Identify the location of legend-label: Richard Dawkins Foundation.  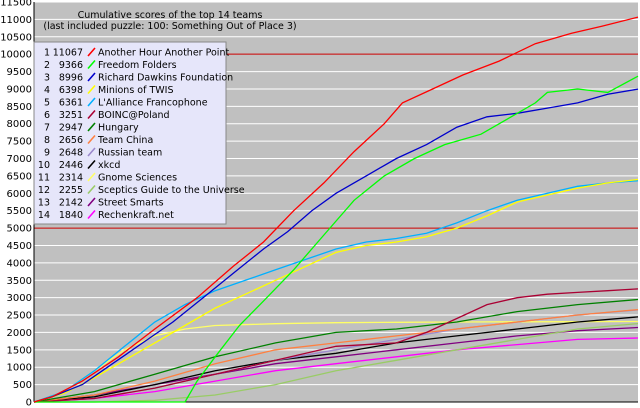
(165, 78).